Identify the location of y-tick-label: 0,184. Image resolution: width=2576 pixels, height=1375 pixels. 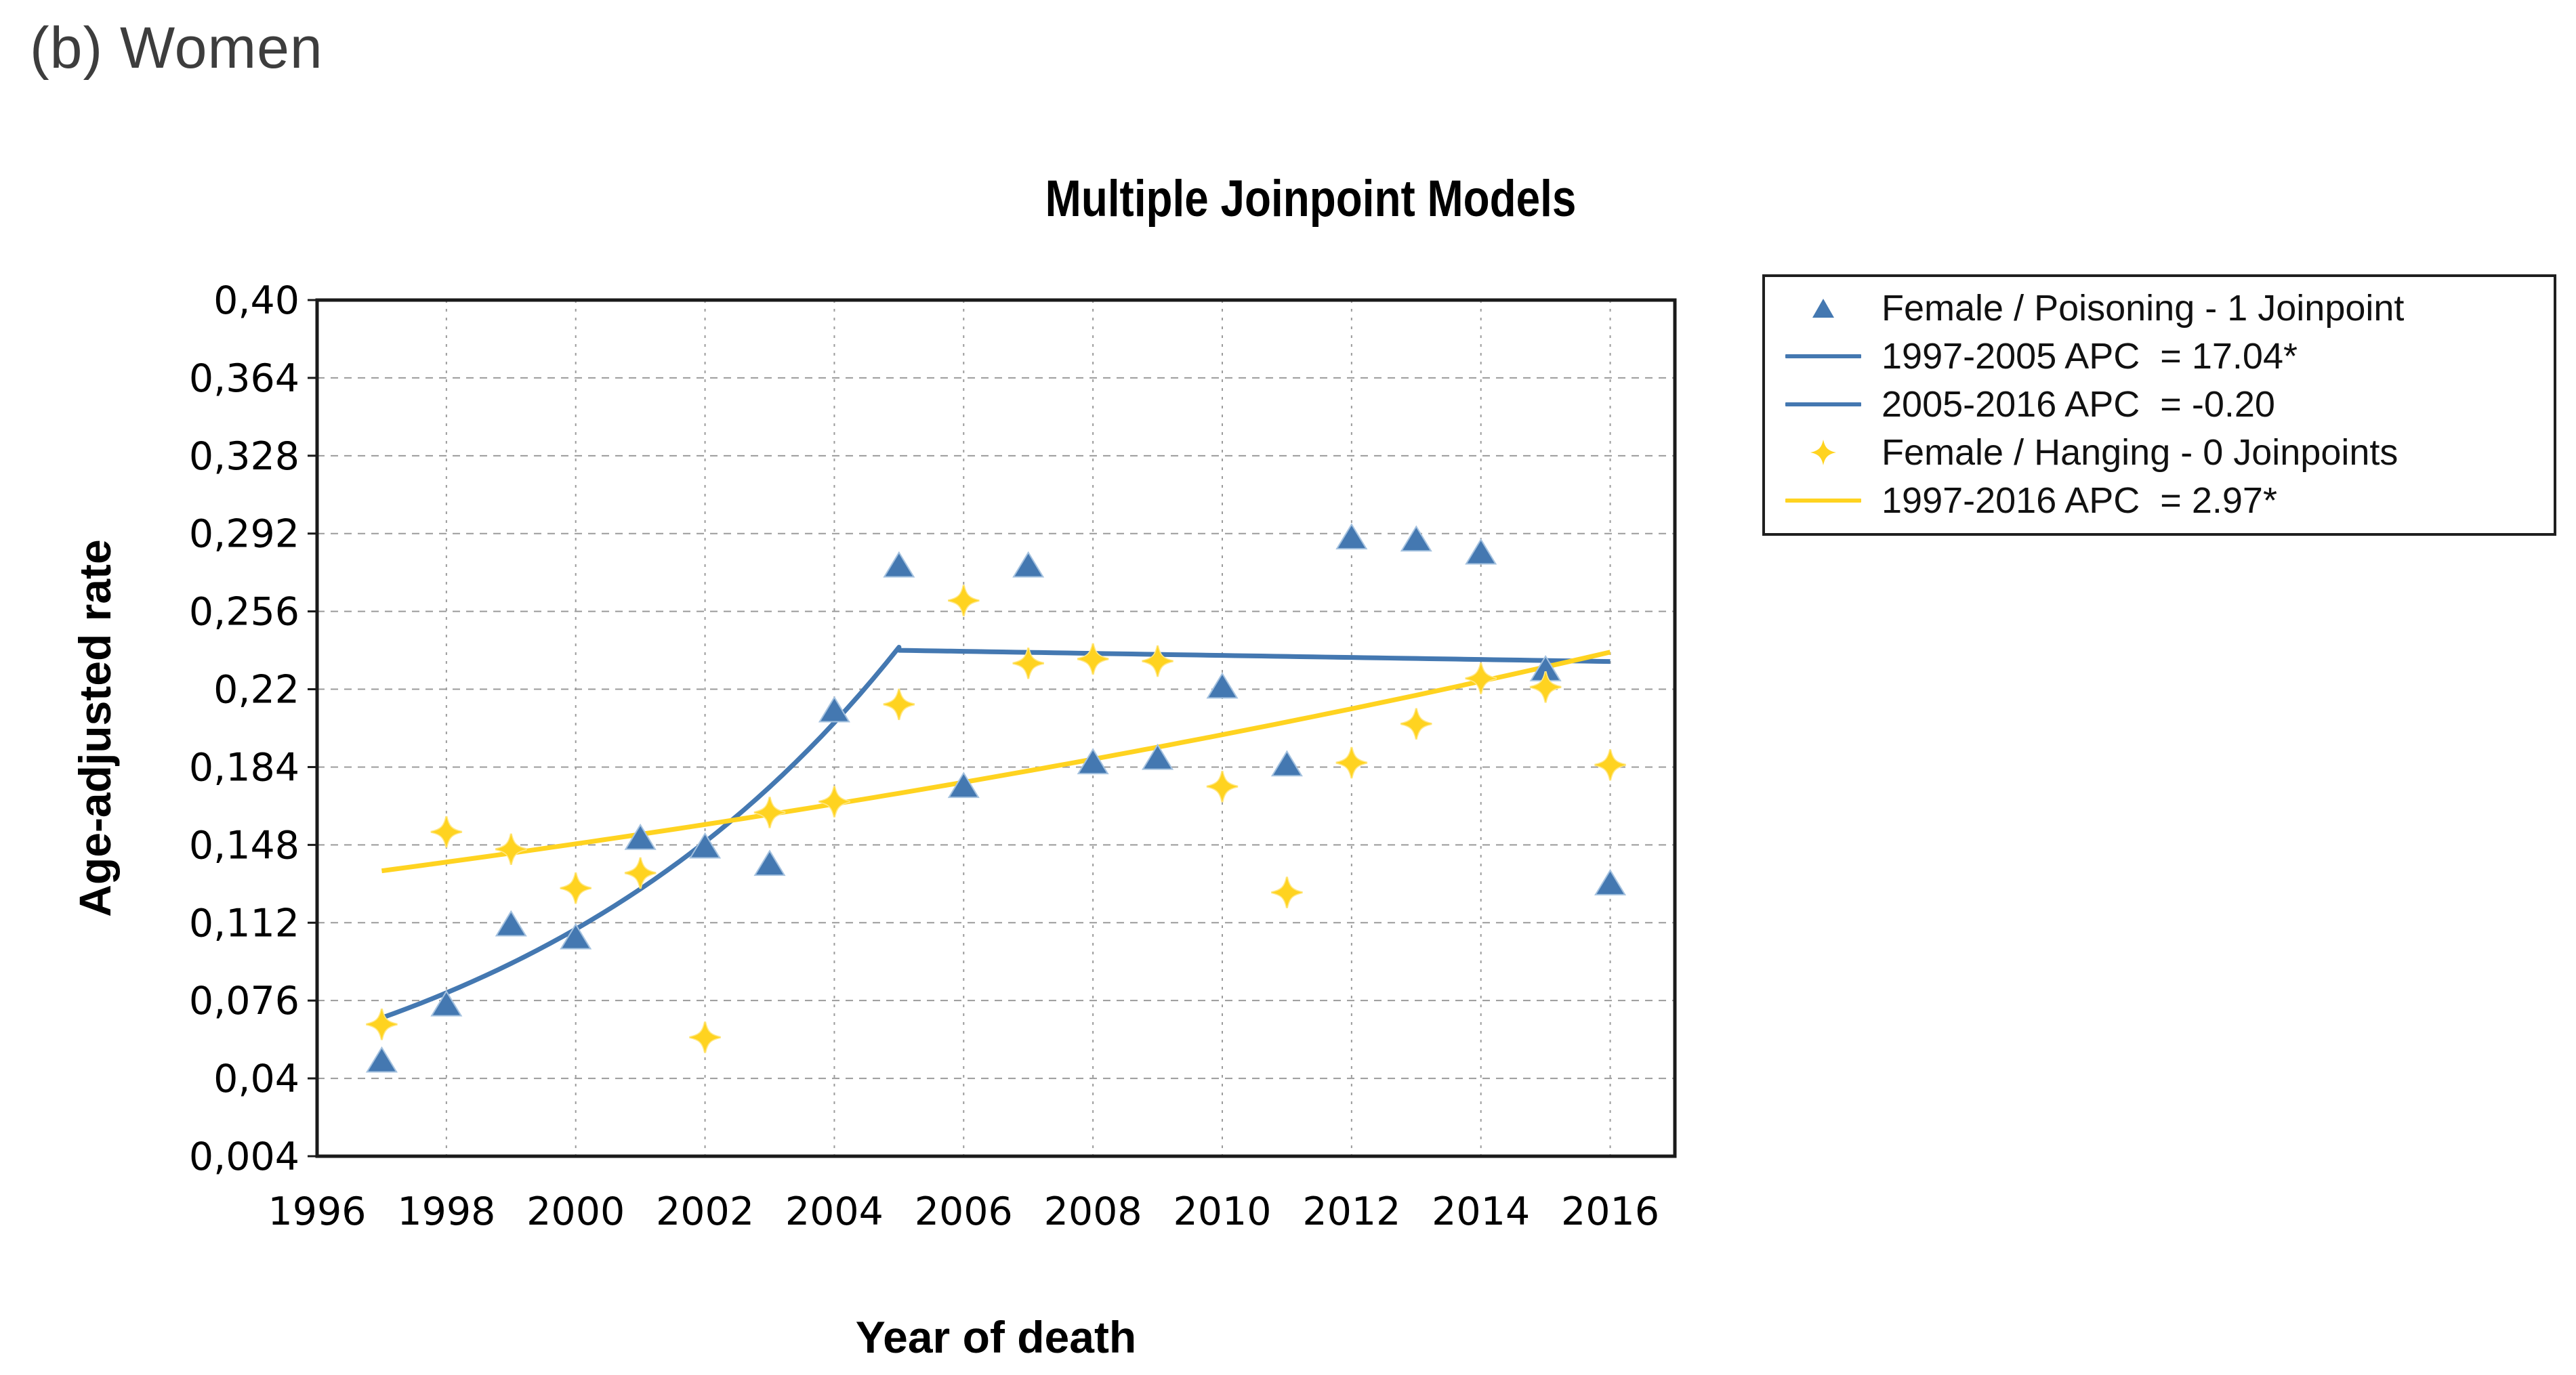
(244, 767).